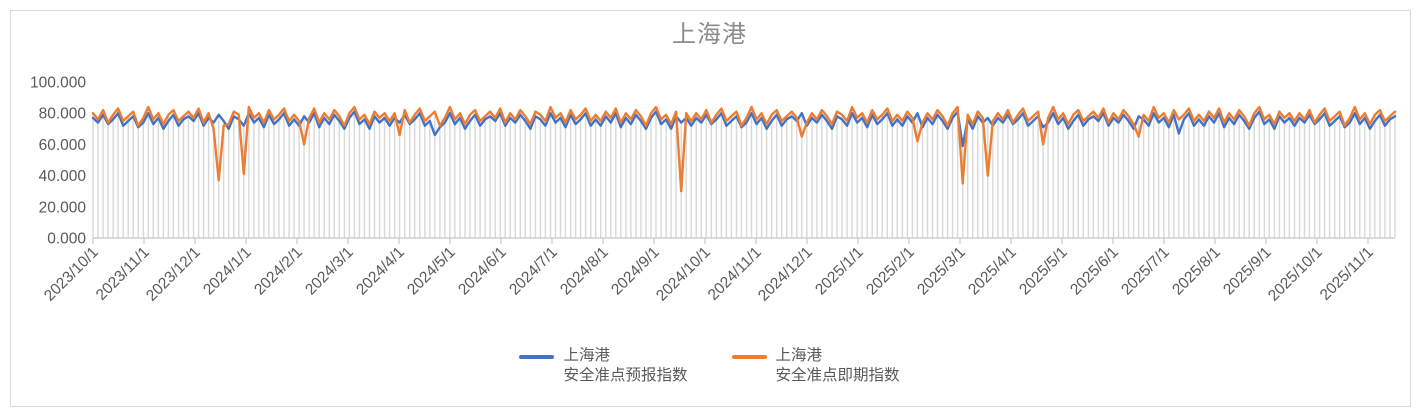 This screenshot has width=1419, height=416. I want to click on legend-line-swatch-spot, so click(749, 357).